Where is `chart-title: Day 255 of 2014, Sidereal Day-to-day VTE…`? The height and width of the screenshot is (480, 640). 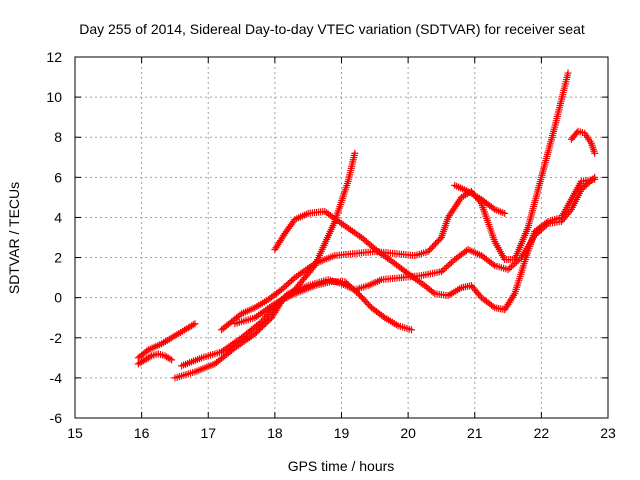 chart-title: Day 255 of 2014, Sidereal Day-to-day VTE… is located at coordinates (332, 29).